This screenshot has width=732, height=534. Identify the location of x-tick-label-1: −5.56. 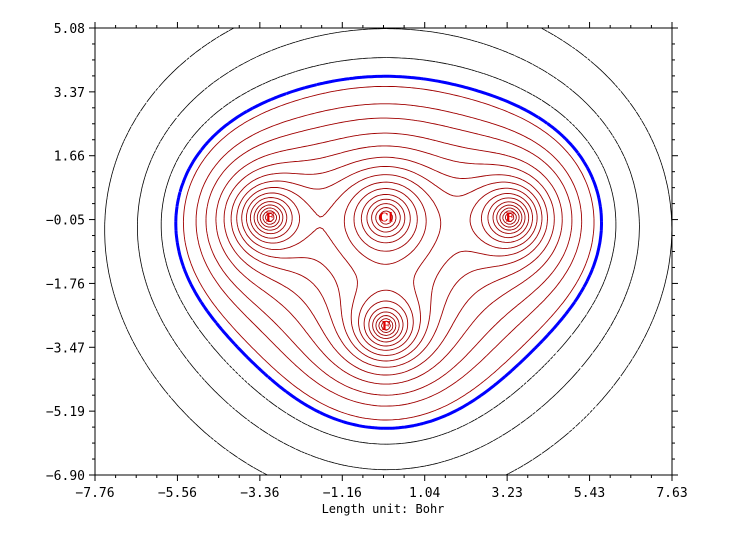
(177, 493).